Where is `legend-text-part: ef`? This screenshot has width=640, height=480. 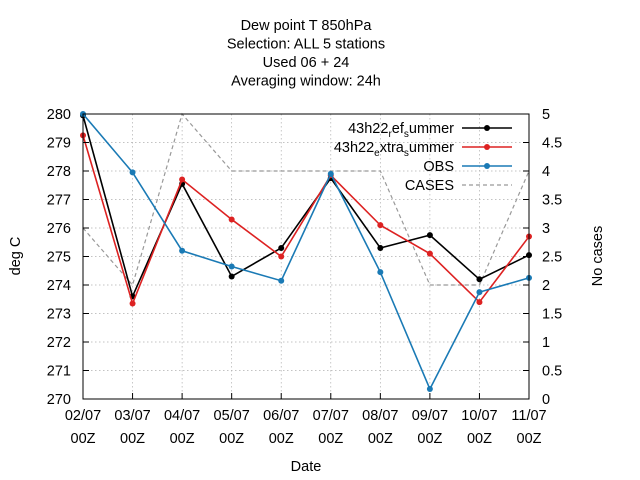
legend-text-part: ef is located at coordinates (398, 129).